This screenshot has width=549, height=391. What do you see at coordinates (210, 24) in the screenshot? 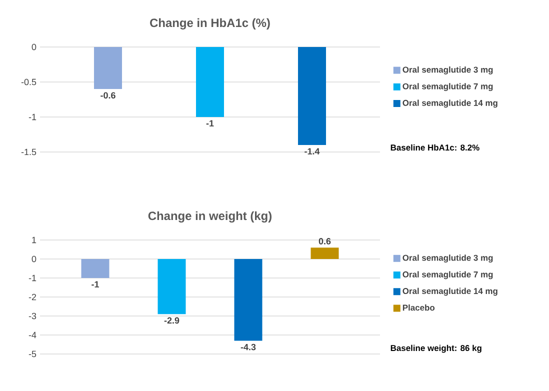
I see `chart-title: Change in HbA1c (%)` at bounding box center [210, 24].